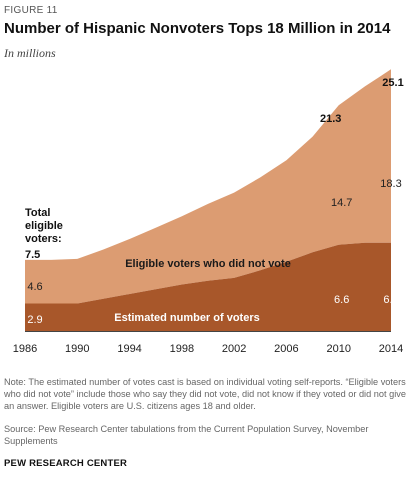 This screenshot has height=484, width=420. Describe the element at coordinates (43, 239) in the screenshot. I see `annotation-total-label: voters:` at that location.